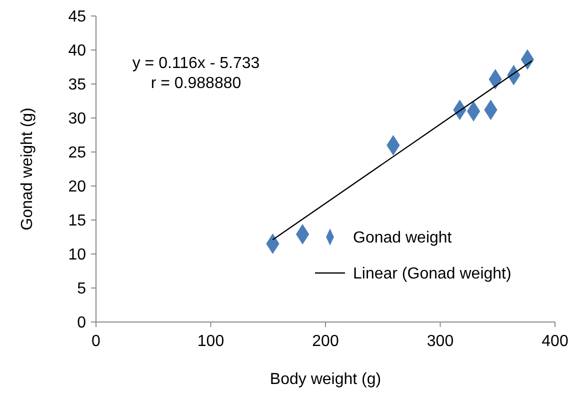 The image size is (583, 404). What do you see at coordinates (77, 221) in the screenshot?
I see `y-tick-label: 15` at bounding box center [77, 221].